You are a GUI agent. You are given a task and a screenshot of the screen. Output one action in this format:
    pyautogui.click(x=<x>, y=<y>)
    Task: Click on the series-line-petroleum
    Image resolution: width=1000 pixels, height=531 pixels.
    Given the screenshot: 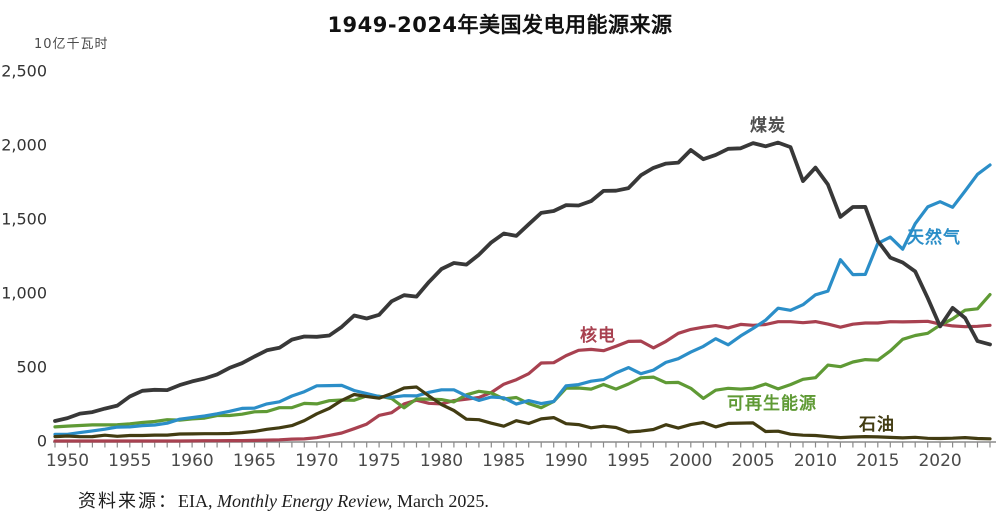 What is the action you would take?
    pyautogui.click(x=522, y=413)
    